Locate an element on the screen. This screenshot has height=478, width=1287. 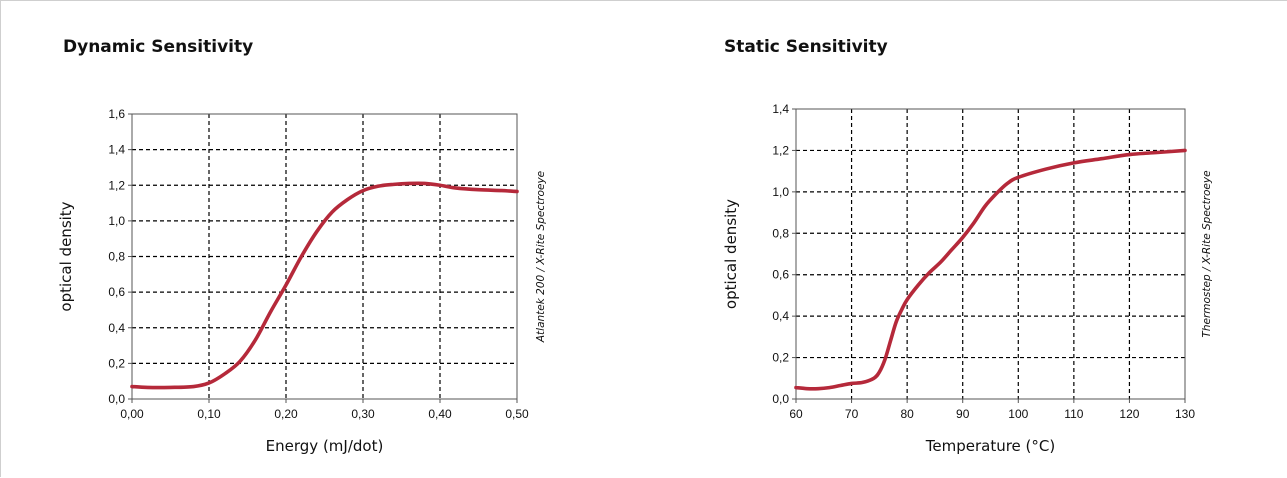
chart-title-static: Static Sensitivity is located at coordinates (806, 47).